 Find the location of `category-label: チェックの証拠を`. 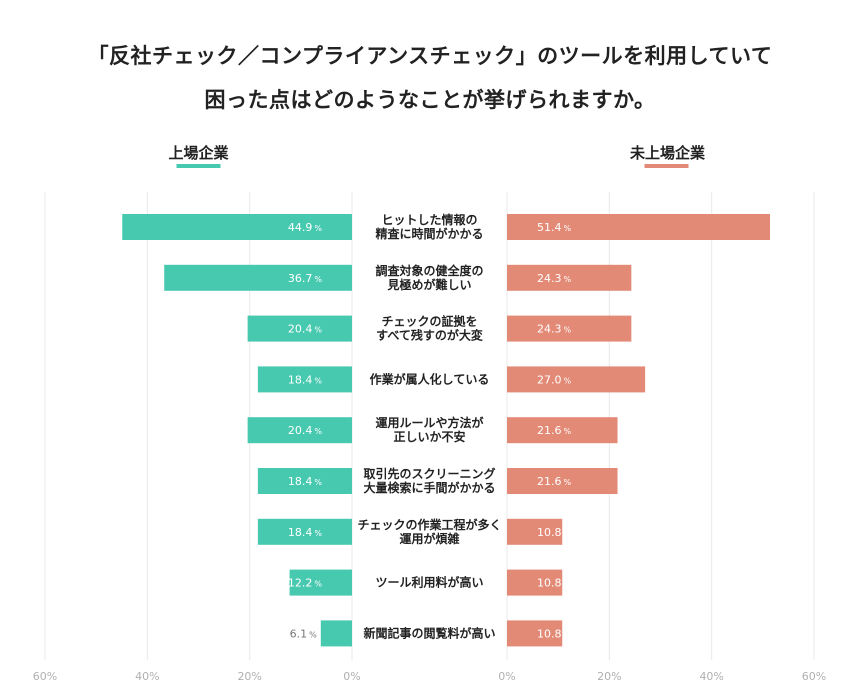

category-label: チェックの証拠を is located at coordinates (429, 321).